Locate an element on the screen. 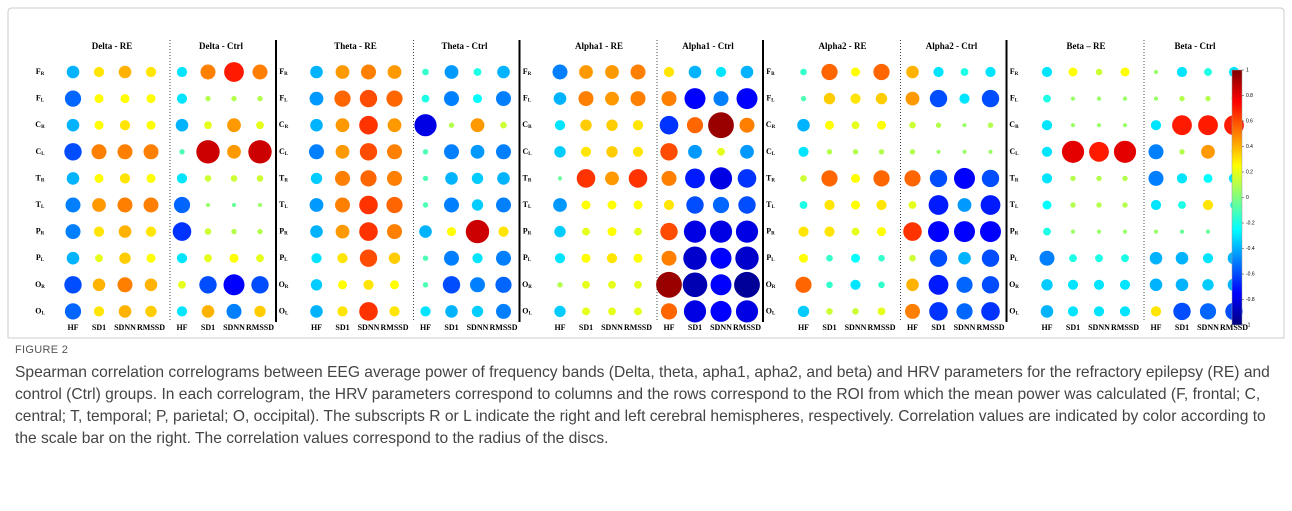 This screenshot has height=511, width=1292. column-label: HF is located at coordinates (1046, 327).